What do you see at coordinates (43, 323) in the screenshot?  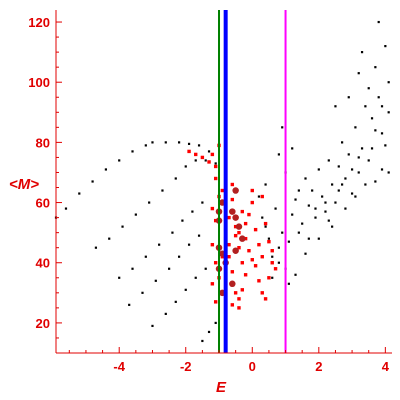 I see `y-tick-label: 20` at bounding box center [43, 323].